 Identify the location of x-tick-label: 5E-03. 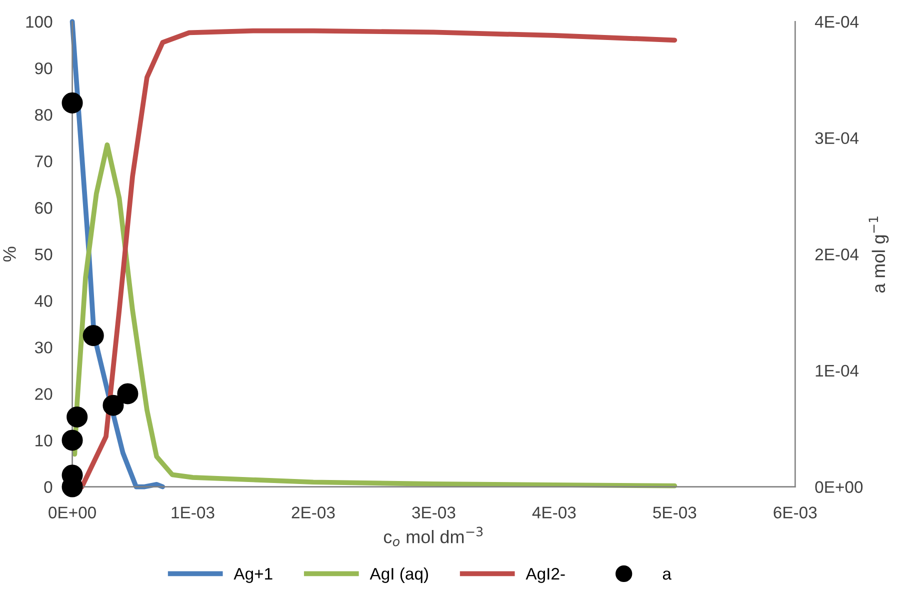
(674, 512).